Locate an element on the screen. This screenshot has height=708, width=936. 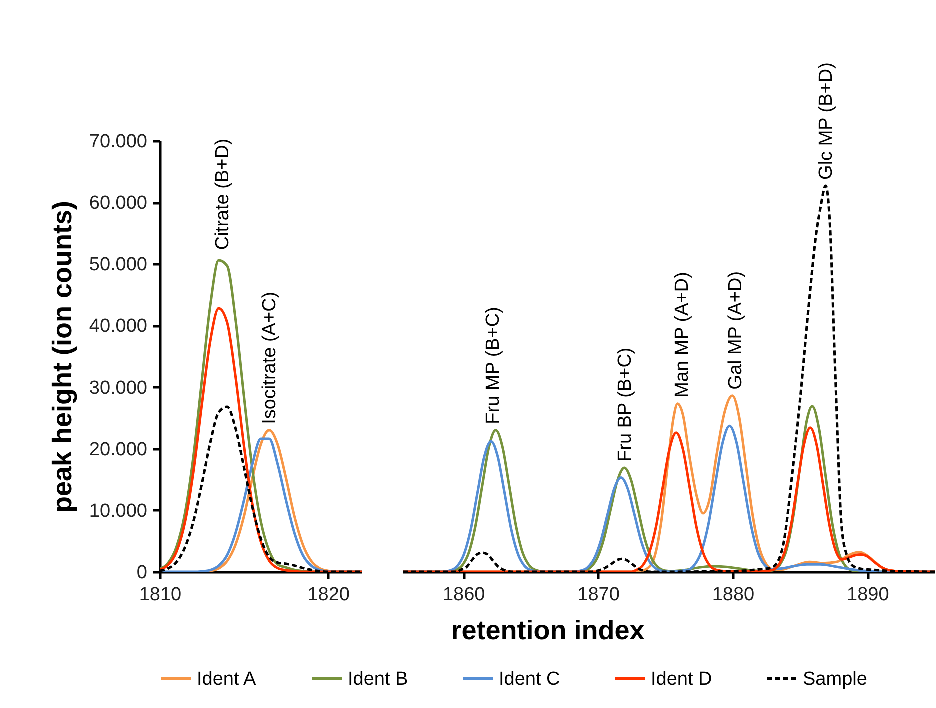
x-tick-label: 1880 is located at coordinates (733, 595).